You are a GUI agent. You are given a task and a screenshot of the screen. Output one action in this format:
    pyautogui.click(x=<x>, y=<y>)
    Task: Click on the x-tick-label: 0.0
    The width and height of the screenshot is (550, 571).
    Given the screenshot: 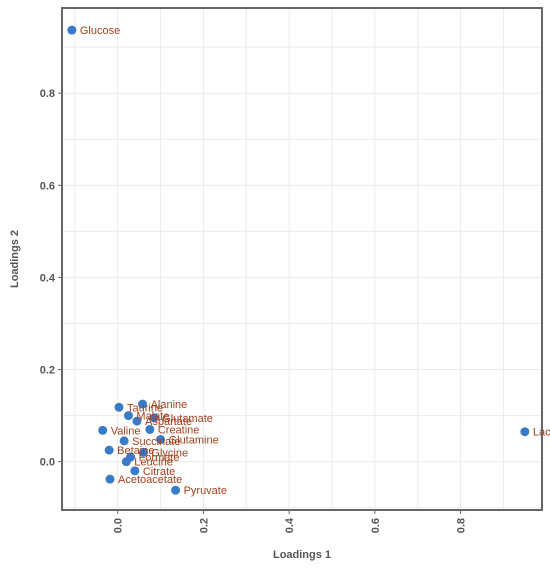 What is the action you would take?
    pyautogui.click(x=119, y=525)
    